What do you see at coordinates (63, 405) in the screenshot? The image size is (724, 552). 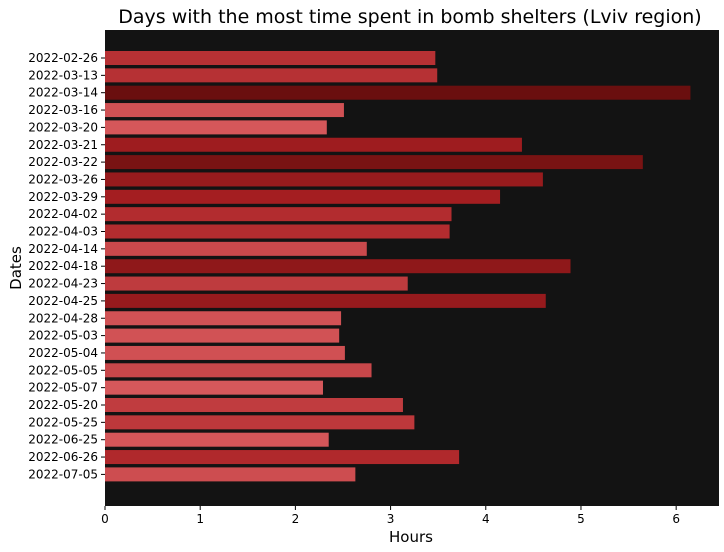 I see `y-tick-label: 2022-05-20` at bounding box center [63, 405].